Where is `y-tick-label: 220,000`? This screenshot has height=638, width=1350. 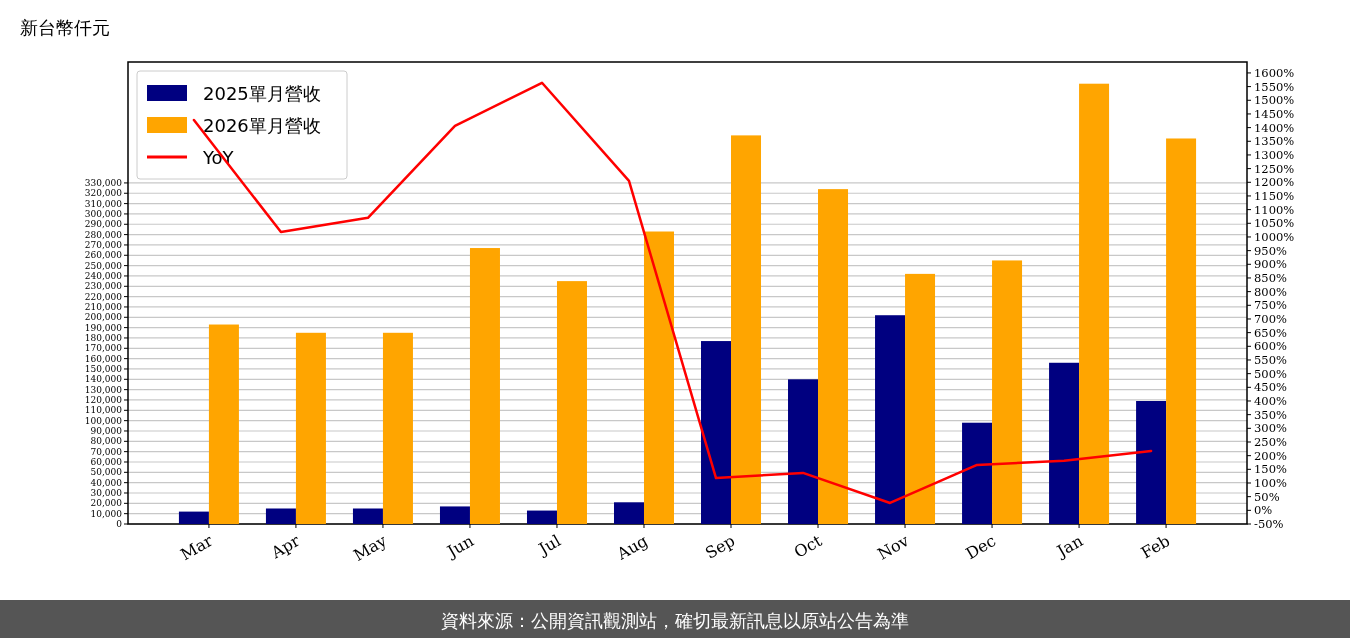 y-tick-label: 220,000 is located at coordinates (103, 296).